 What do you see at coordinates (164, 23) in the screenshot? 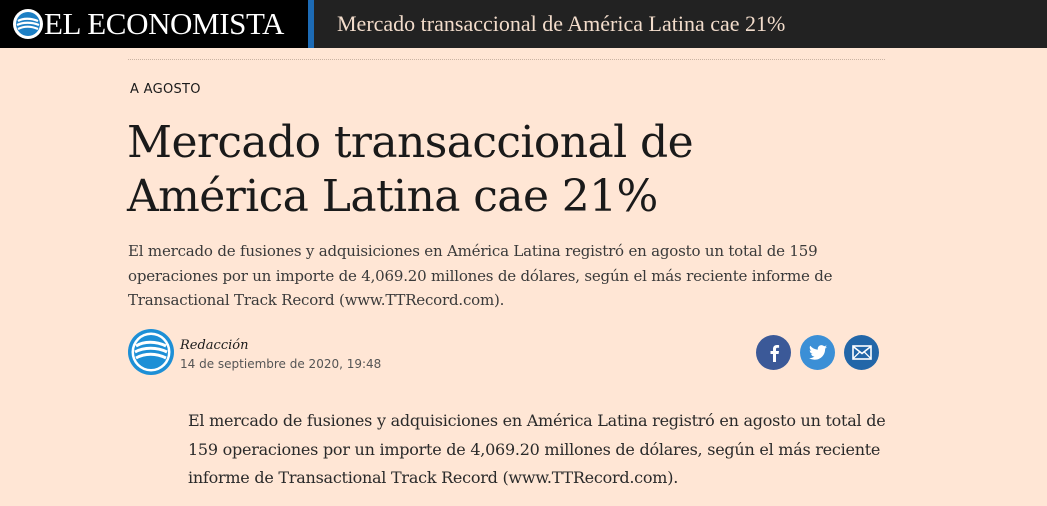
I see `brand-name: EL ECONOMISTA` at bounding box center [164, 23].